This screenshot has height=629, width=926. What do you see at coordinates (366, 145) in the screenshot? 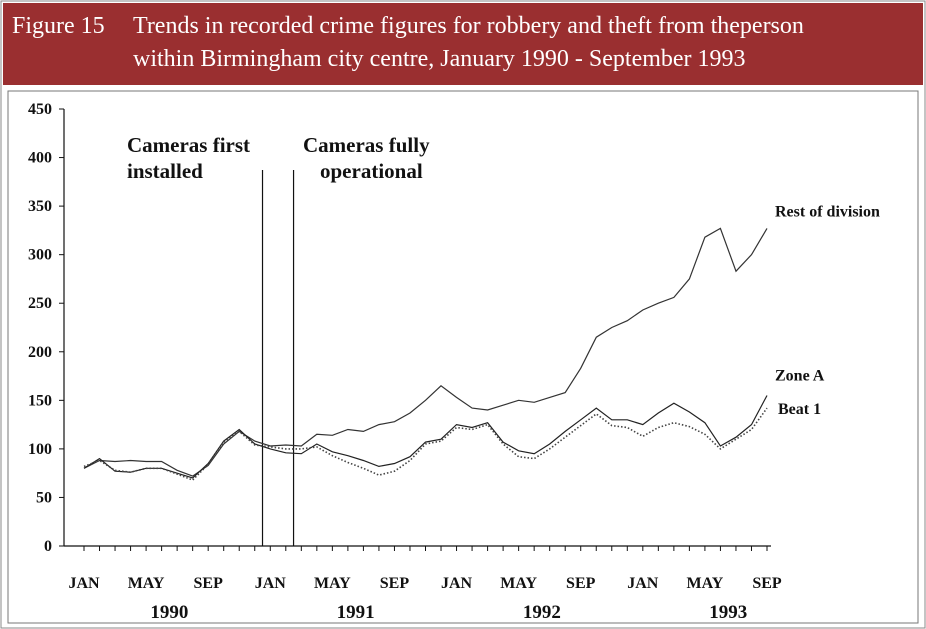
I see `annotation: Cameras fully` at bounding box center [366, 145].